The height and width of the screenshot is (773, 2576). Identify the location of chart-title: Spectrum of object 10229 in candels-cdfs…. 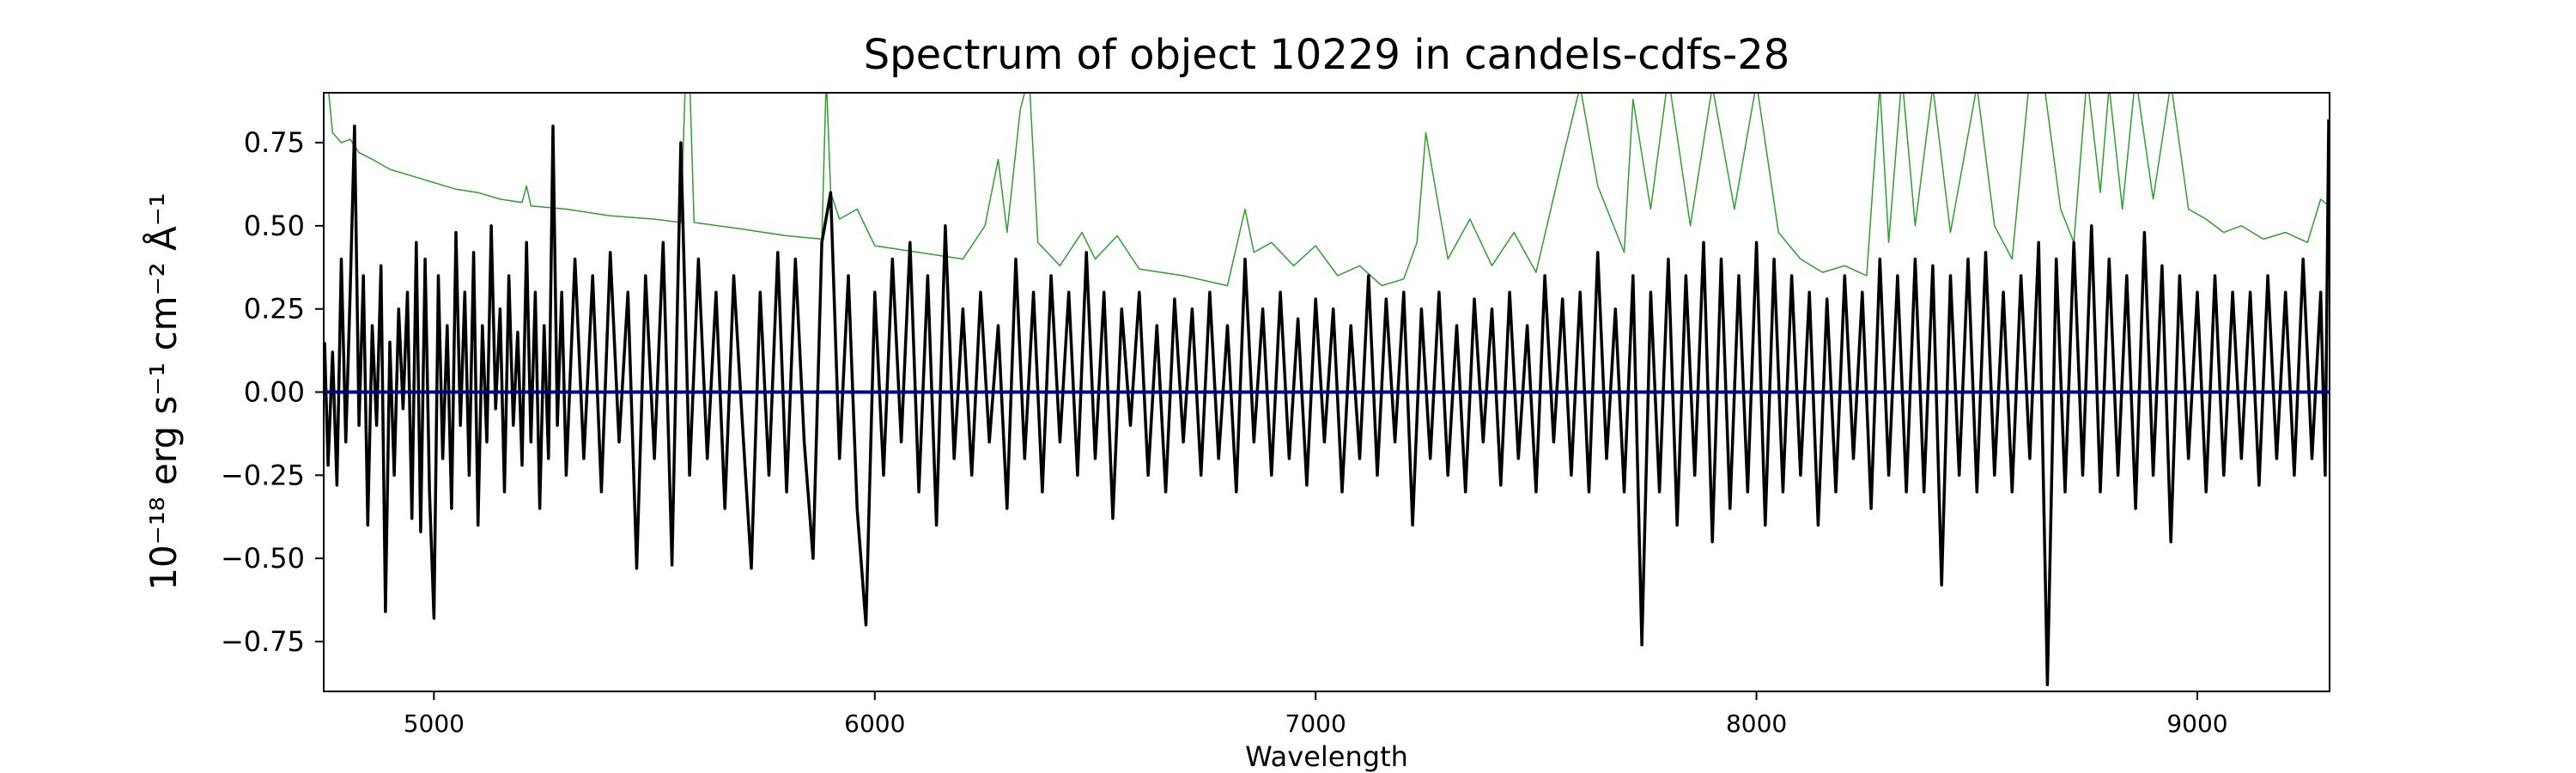
(1327, 55).